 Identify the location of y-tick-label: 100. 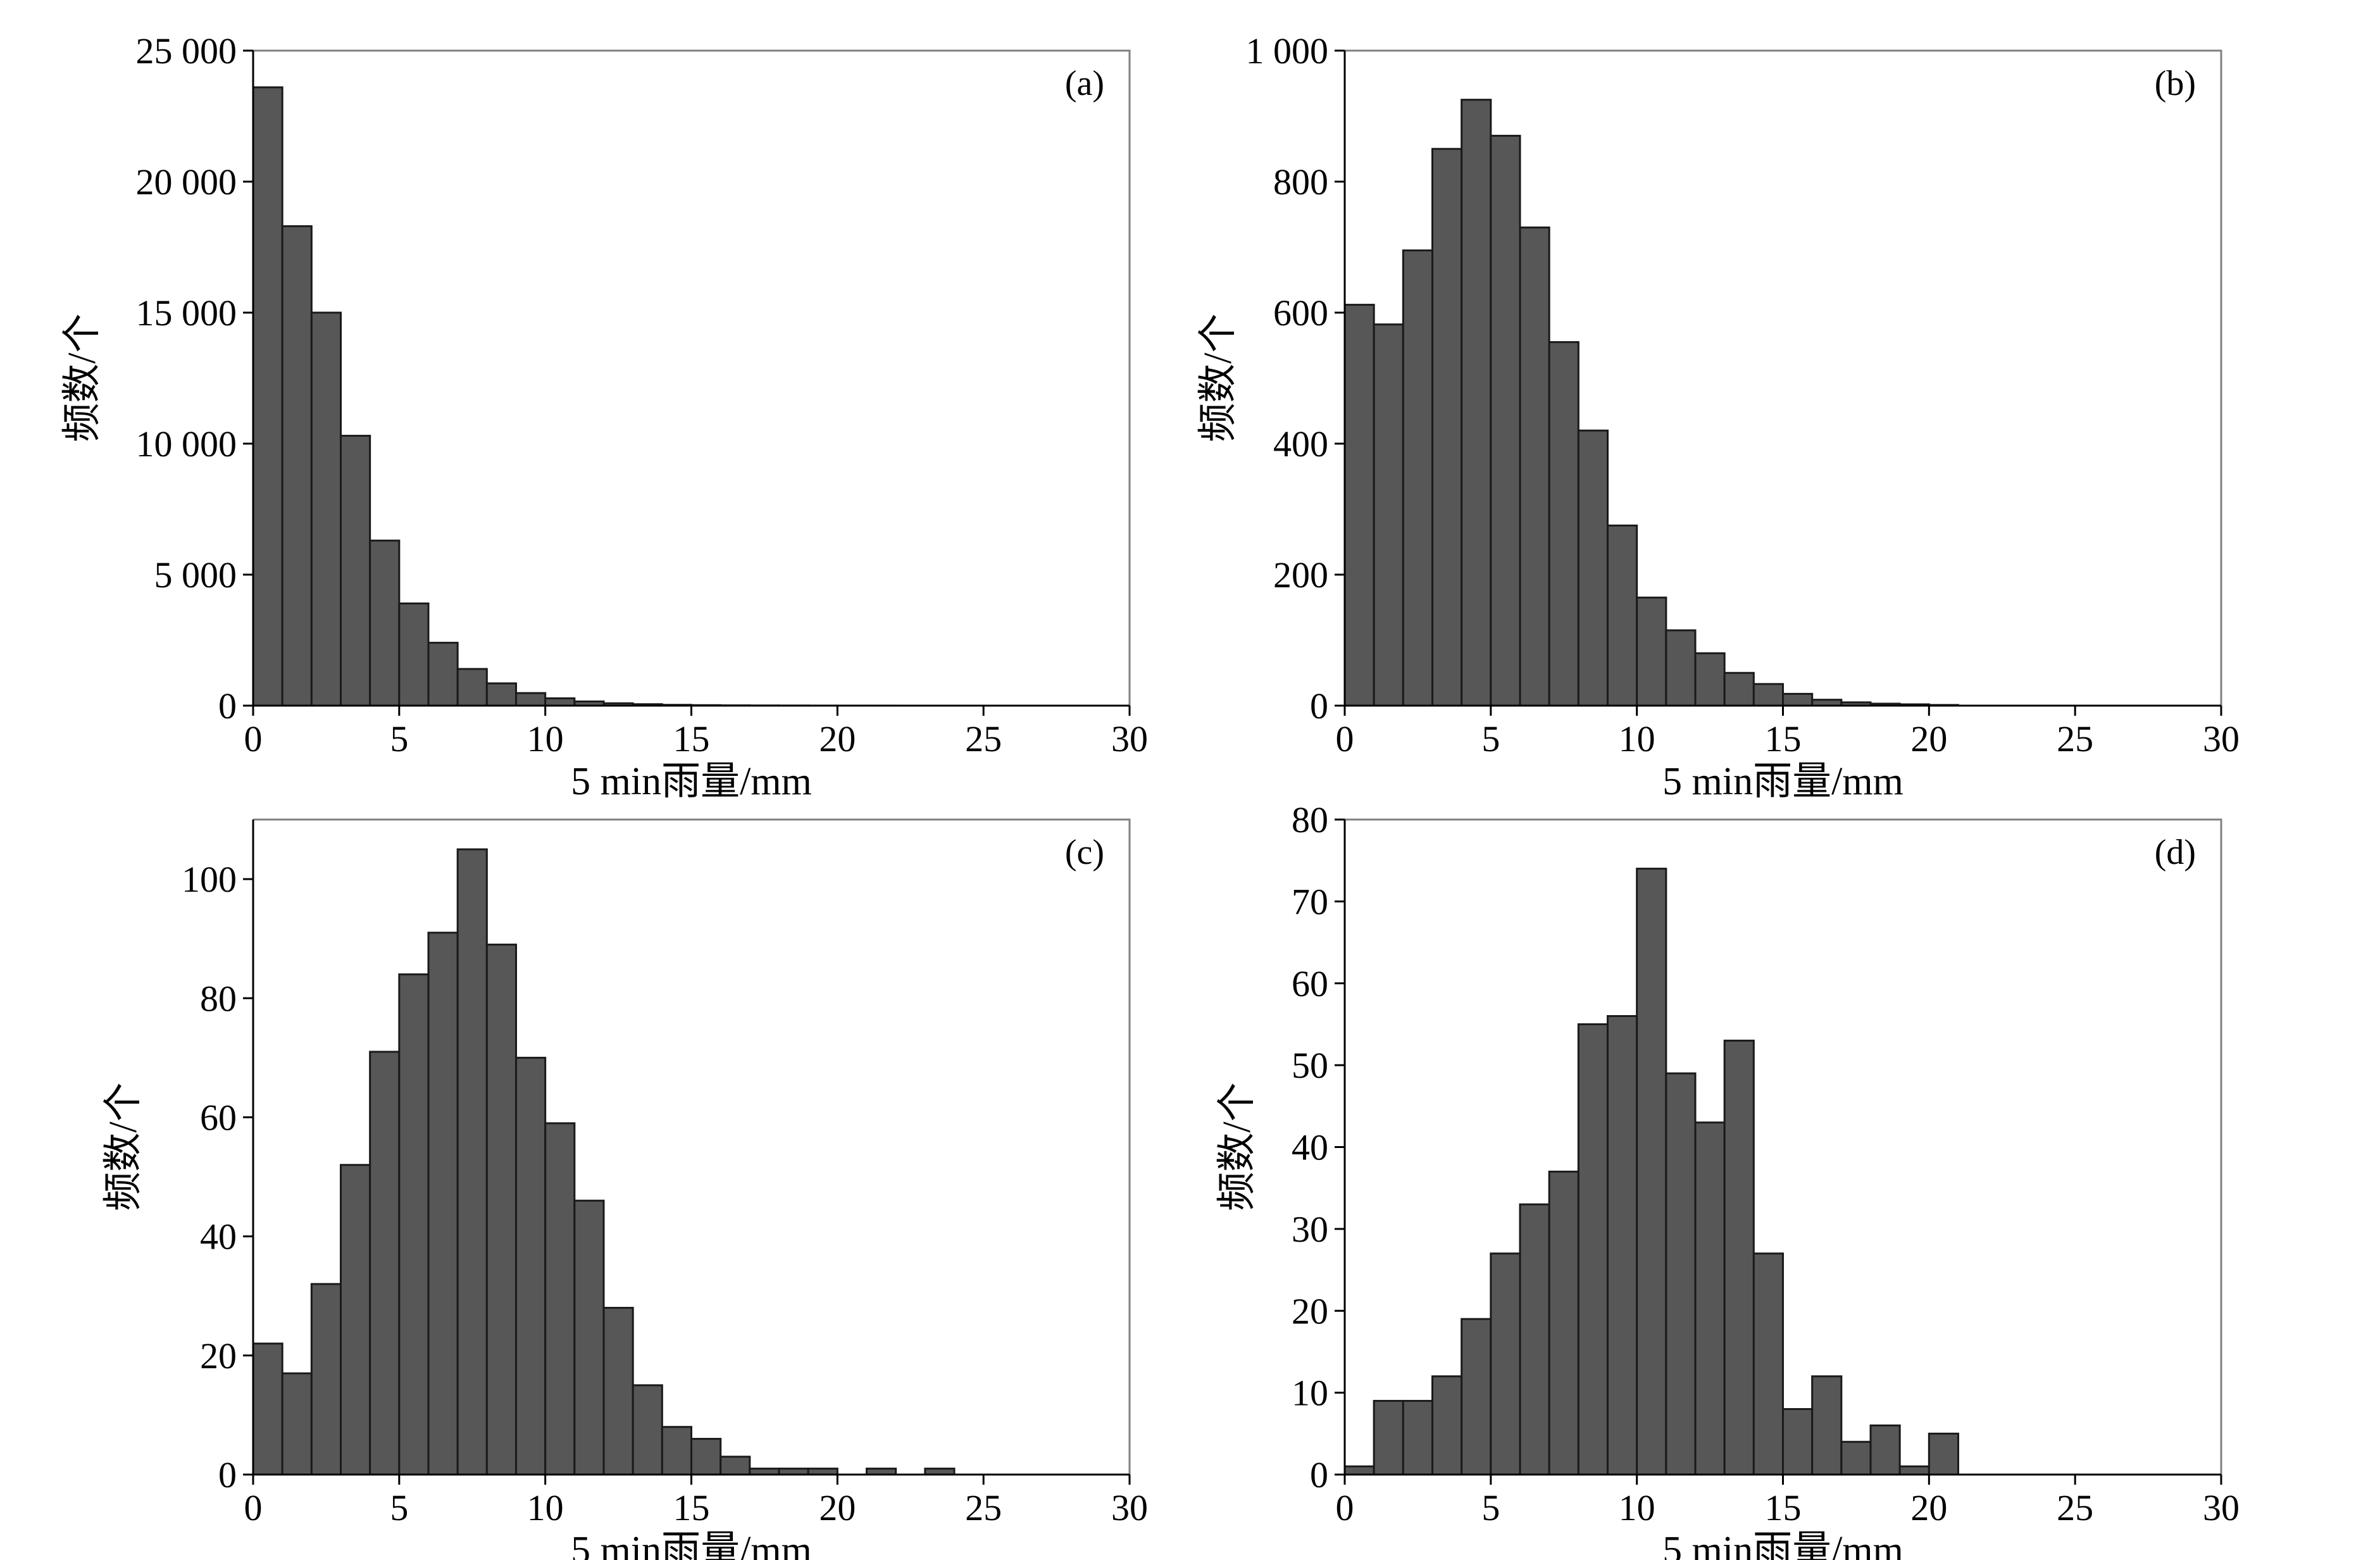
(209, 879).